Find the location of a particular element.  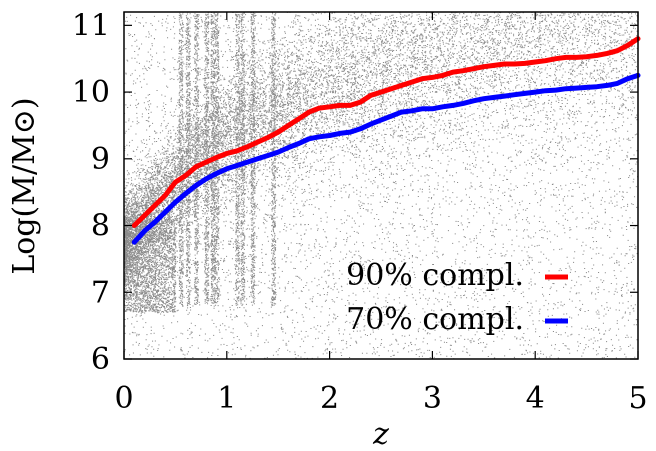

y-tick-label: 11 is located at coordinates (91, 25).